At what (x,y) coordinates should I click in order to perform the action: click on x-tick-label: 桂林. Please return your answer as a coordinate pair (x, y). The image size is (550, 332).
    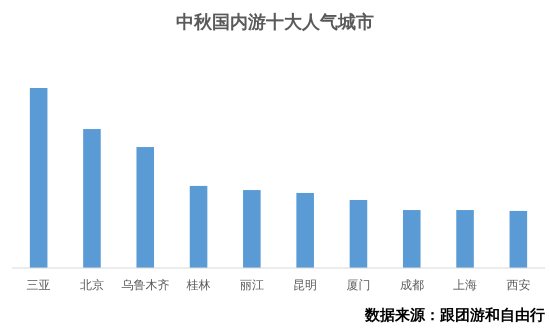
    Looking at the image, I should click on (198, 285).